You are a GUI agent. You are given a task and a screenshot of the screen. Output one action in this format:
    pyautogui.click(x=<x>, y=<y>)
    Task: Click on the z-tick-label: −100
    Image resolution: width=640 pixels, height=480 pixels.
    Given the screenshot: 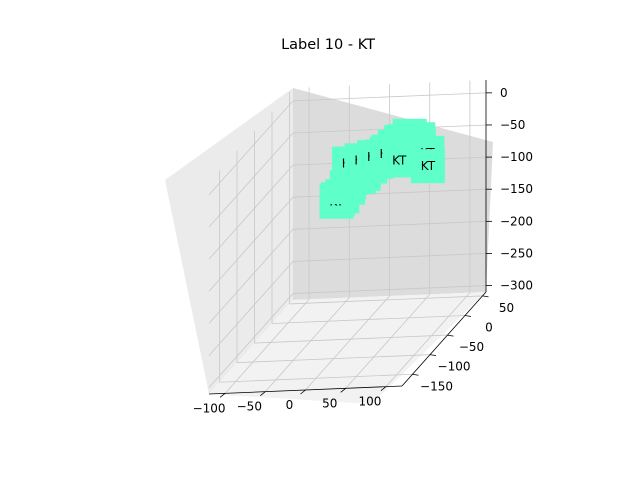 What is the action you would take?
    pyautogui.click(x=516, y=157)
    